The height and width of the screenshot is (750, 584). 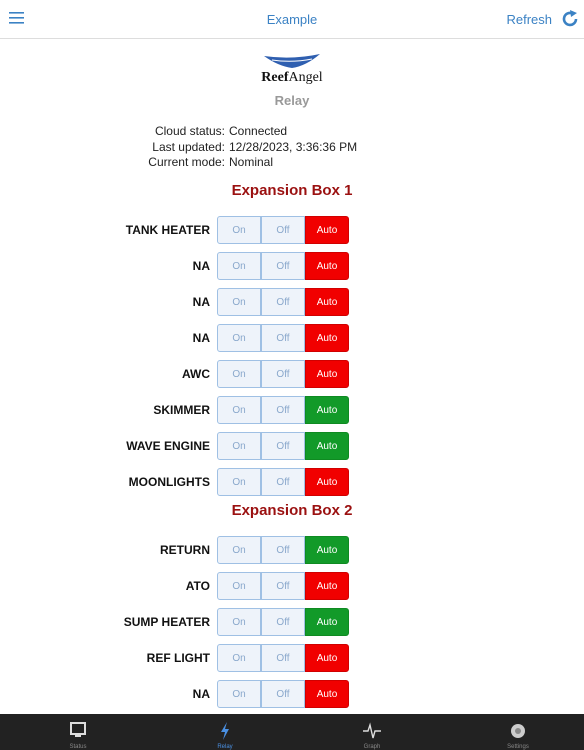 I want to click on logo-text: ReefAngel, so click(x=292, y=78).